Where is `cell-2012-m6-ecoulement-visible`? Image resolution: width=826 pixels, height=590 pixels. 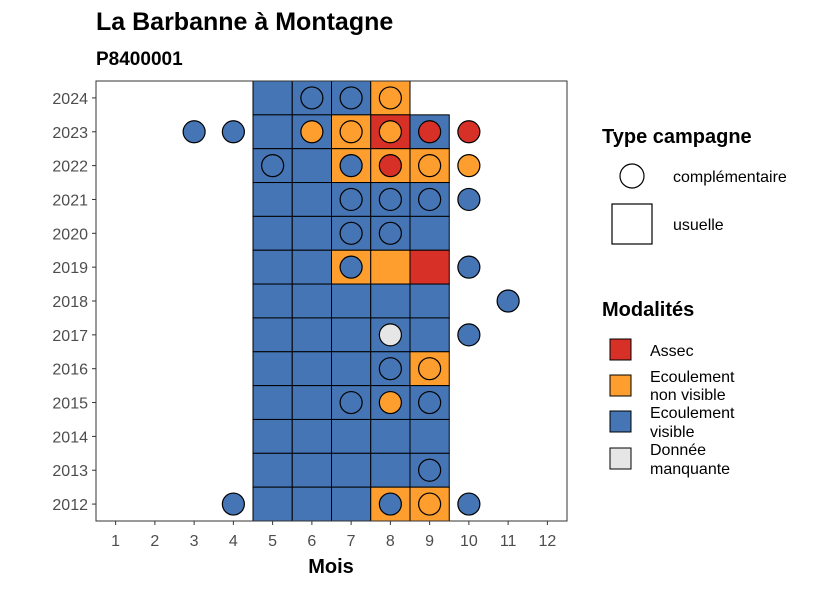
cell-2012-m6-ecoulement-visible is located at coordinates (311, 504).